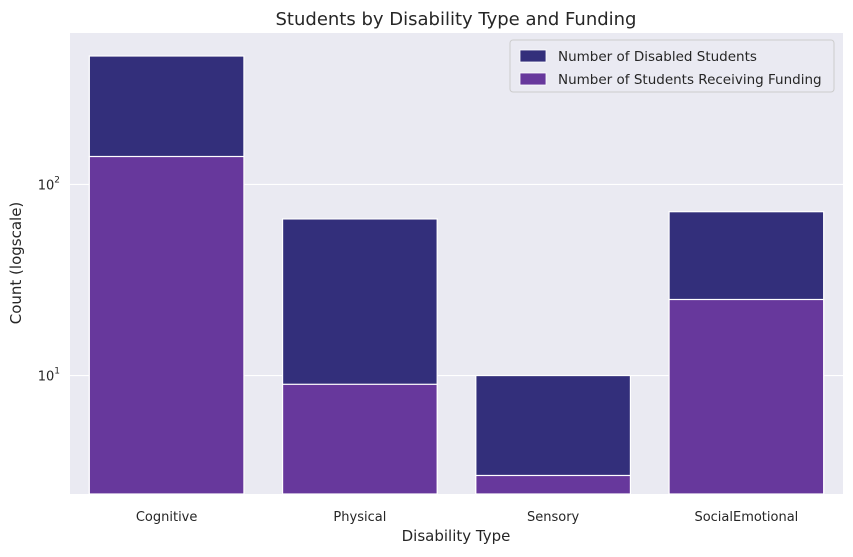 The image size is (853, 557). I want to click on x-axis-label: Disability Type, so click(456, 536).